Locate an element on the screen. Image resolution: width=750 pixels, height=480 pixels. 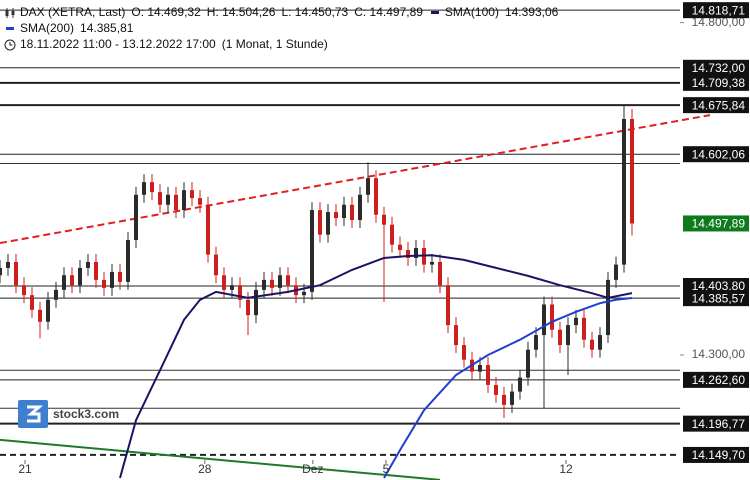
ohlc: H: 14.504,26 is located at coordinates (241, 12).